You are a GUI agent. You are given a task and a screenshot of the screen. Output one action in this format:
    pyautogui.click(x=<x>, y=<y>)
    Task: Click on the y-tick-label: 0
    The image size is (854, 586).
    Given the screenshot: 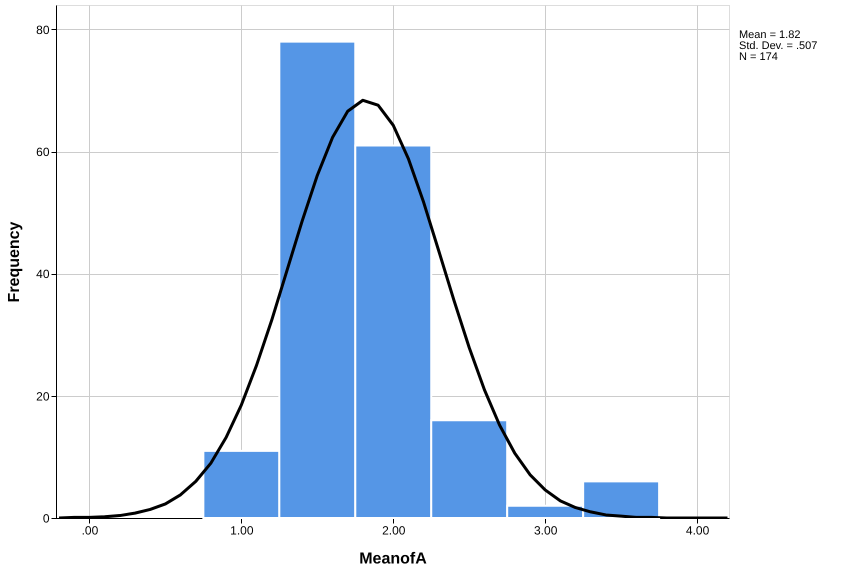 What is the action you would take?
    pyautogui.click(x=46, y=519)
    